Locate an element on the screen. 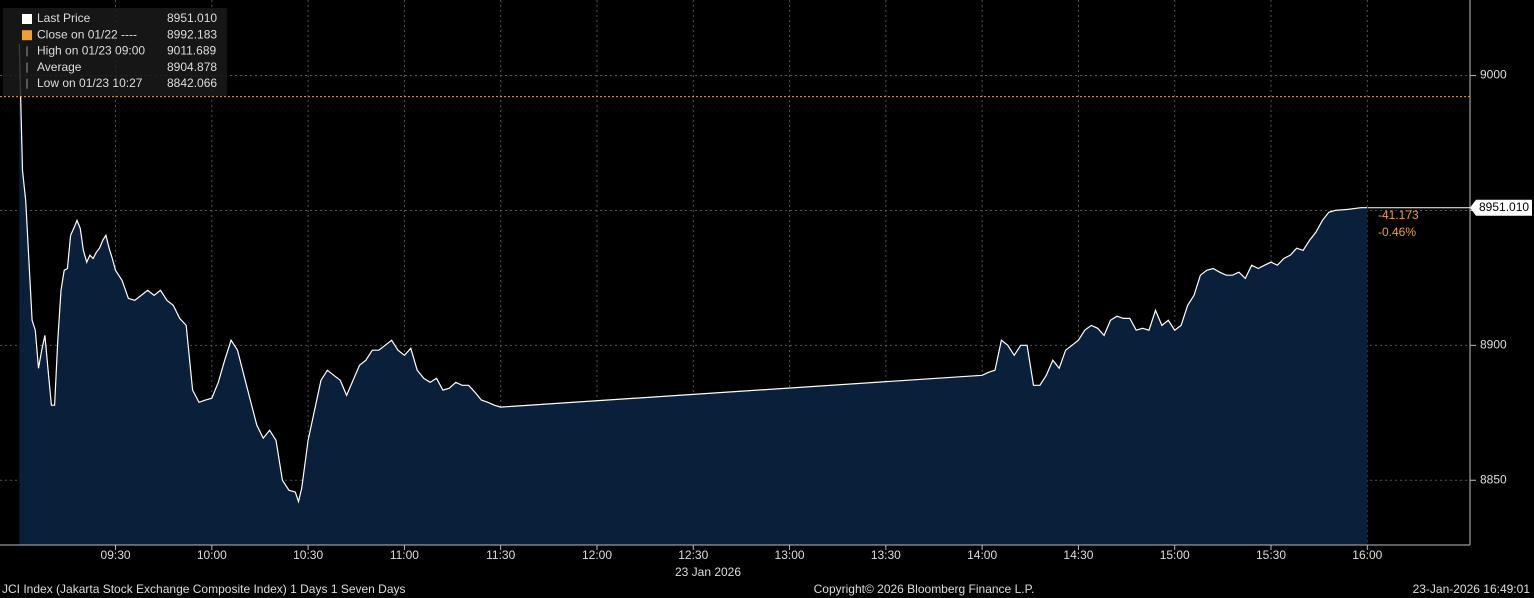 The image size is (1534, 598). x-tick-label: 14:00 is located at coordinates (982, 555).